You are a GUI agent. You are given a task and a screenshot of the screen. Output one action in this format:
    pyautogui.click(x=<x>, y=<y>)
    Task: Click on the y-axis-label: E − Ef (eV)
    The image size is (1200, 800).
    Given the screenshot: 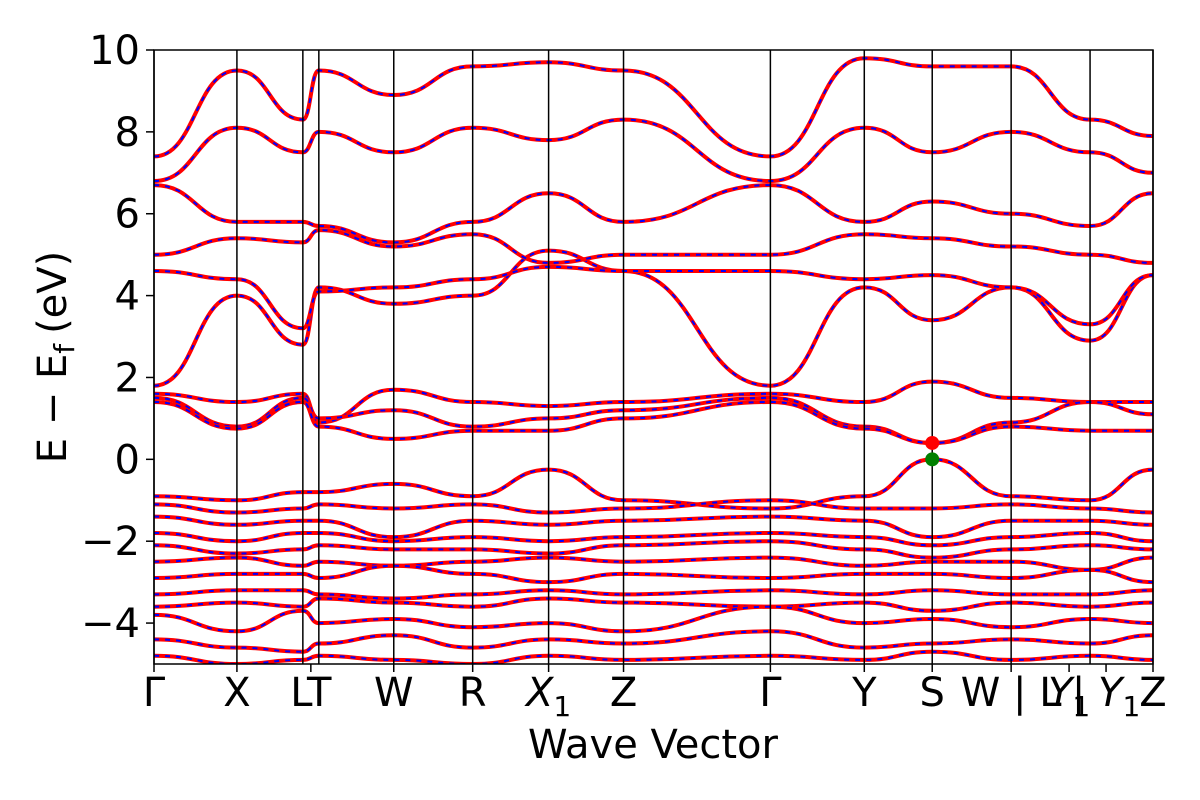 What is the action you would take?
    pyautogui.click(x=55, y=357)
    